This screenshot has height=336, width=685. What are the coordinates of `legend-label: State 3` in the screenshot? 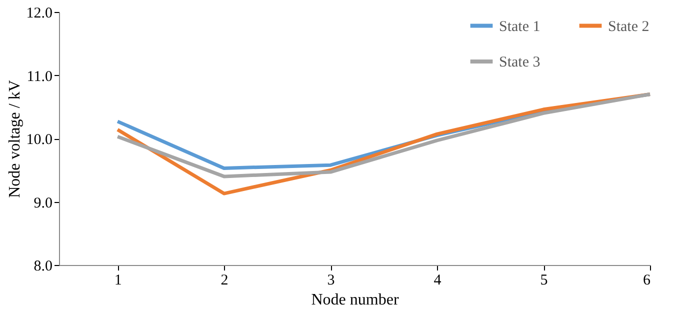 It's located at (519, 62).